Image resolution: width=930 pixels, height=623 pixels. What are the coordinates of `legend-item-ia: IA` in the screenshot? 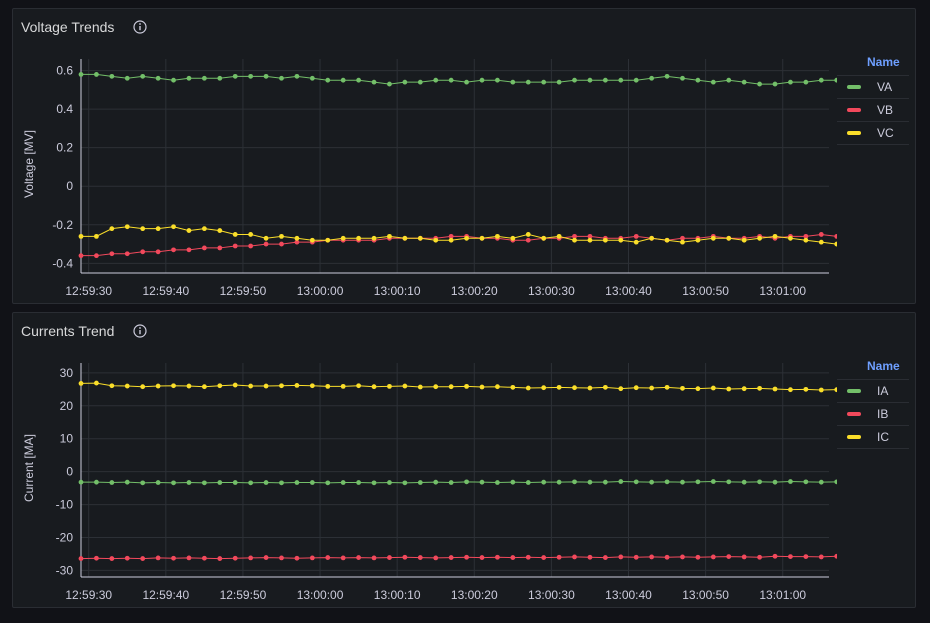 It's located at (873, 391).